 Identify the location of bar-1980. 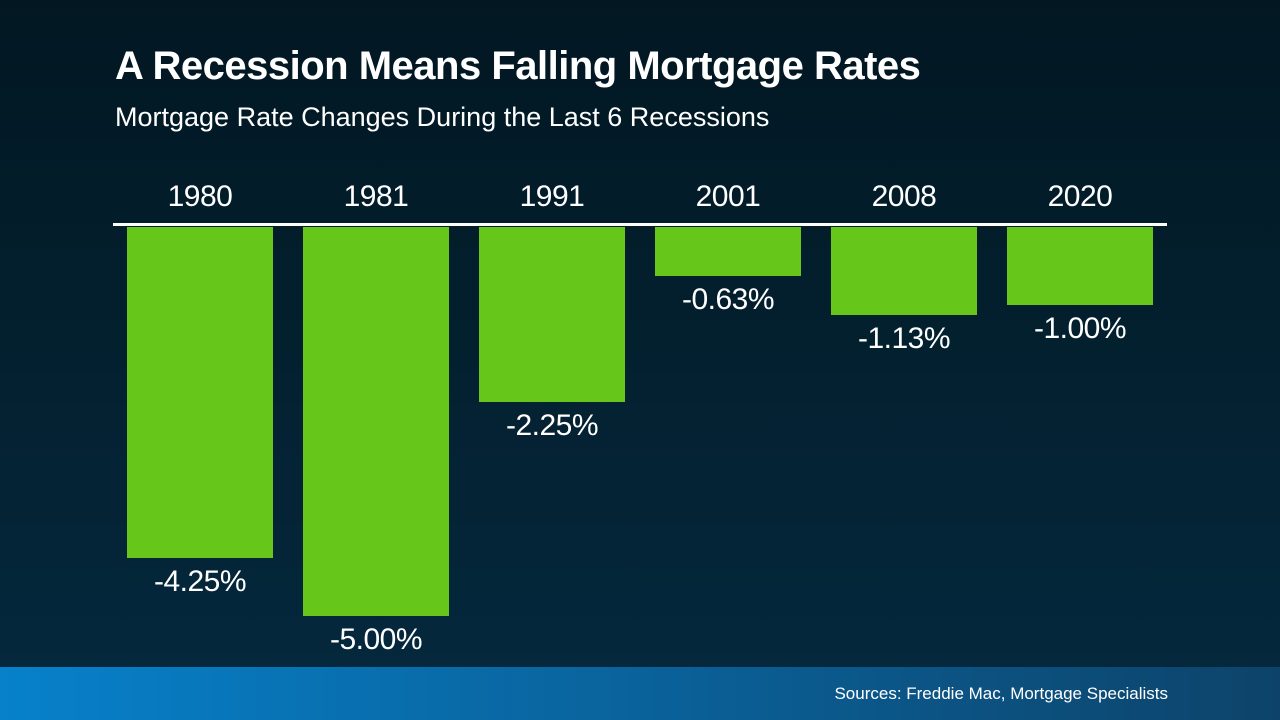
(200, 392).